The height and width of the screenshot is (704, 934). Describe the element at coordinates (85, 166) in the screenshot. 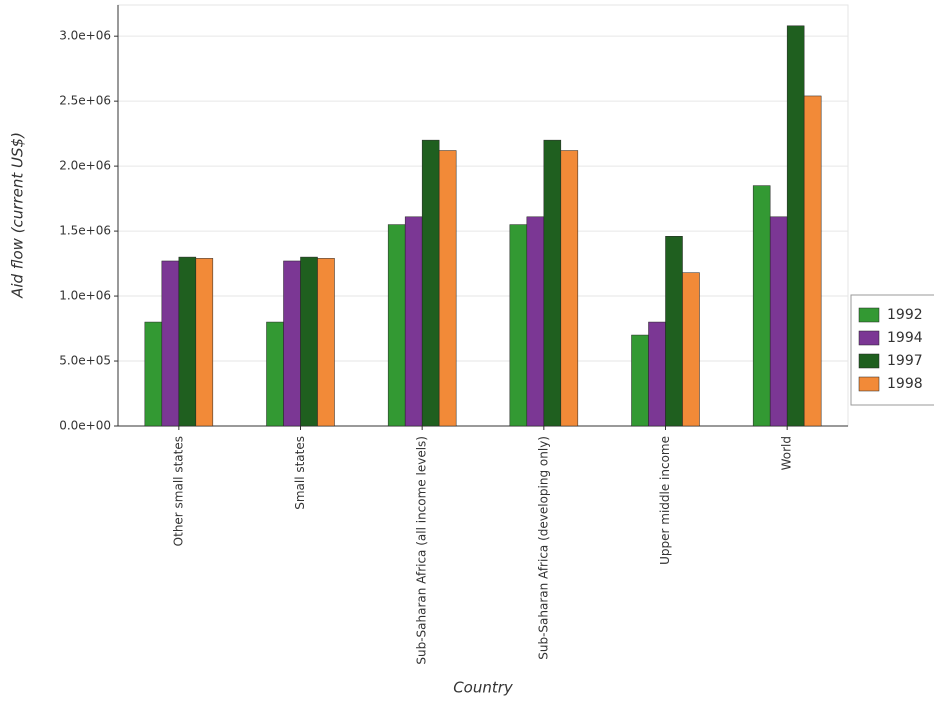

I see `y-tick-label: 2.0e+06` at that location.